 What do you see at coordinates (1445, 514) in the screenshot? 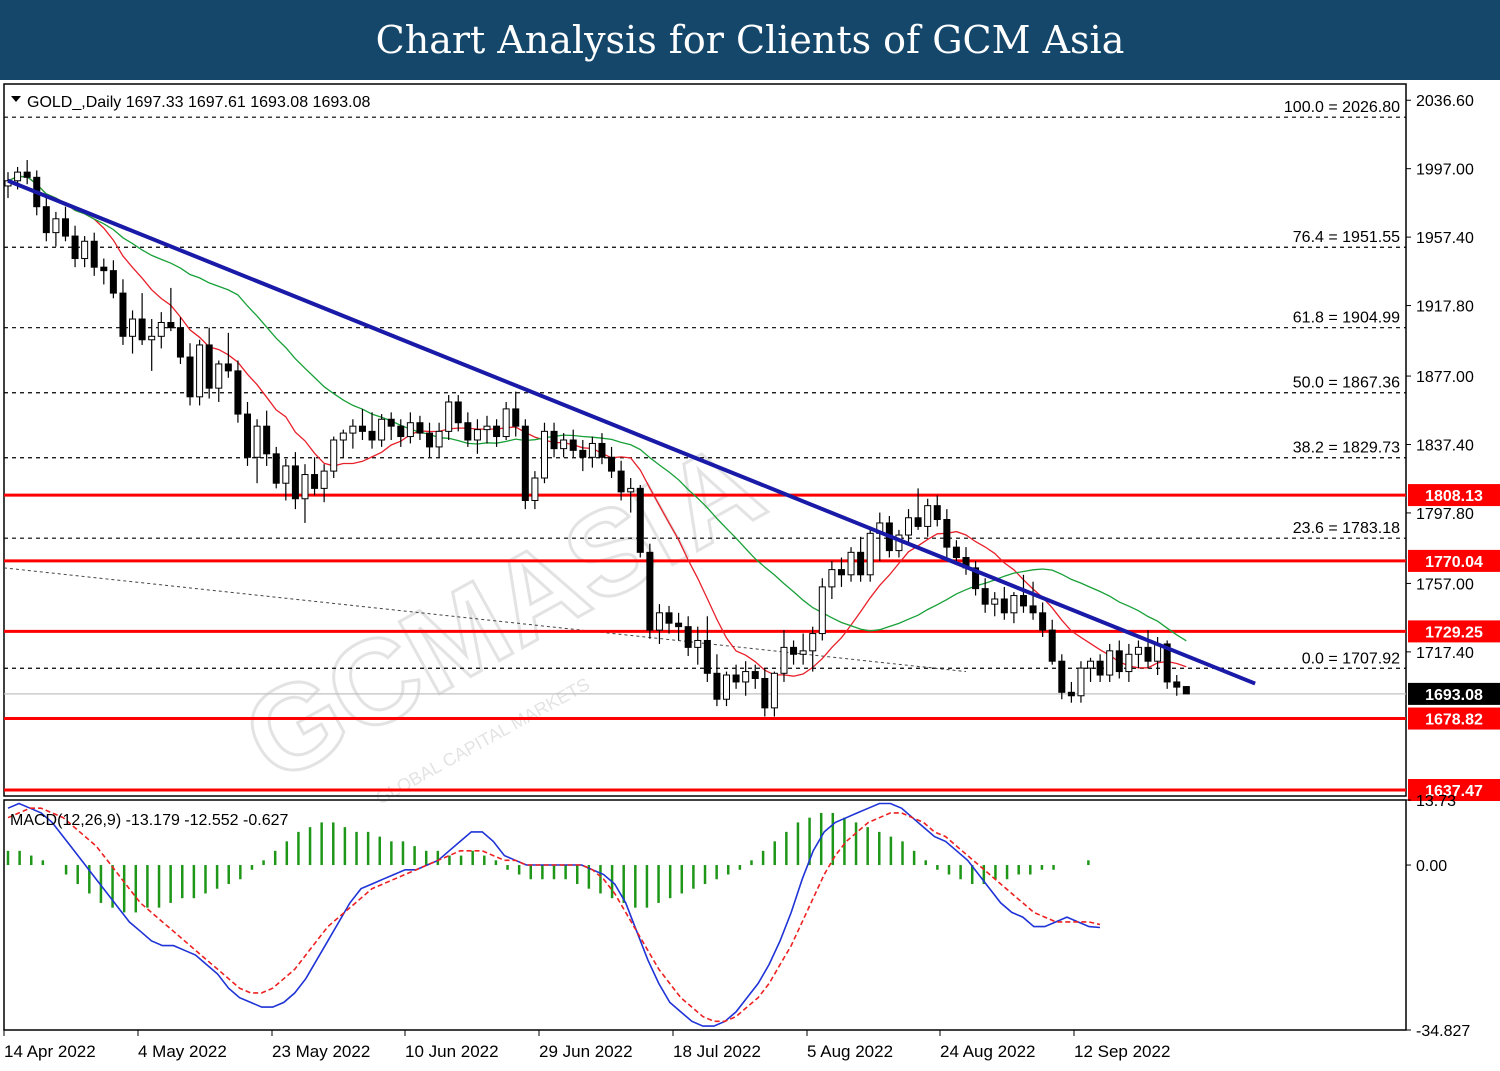
I see `price-tick-label-6: 1797.80` at bounding box center [1445, 514].